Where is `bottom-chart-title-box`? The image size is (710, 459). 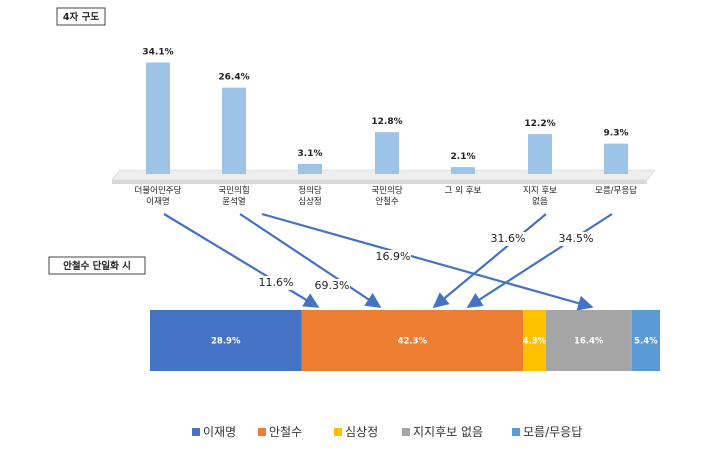
bottom-chart-title-box is located at coordinates (97, 265).